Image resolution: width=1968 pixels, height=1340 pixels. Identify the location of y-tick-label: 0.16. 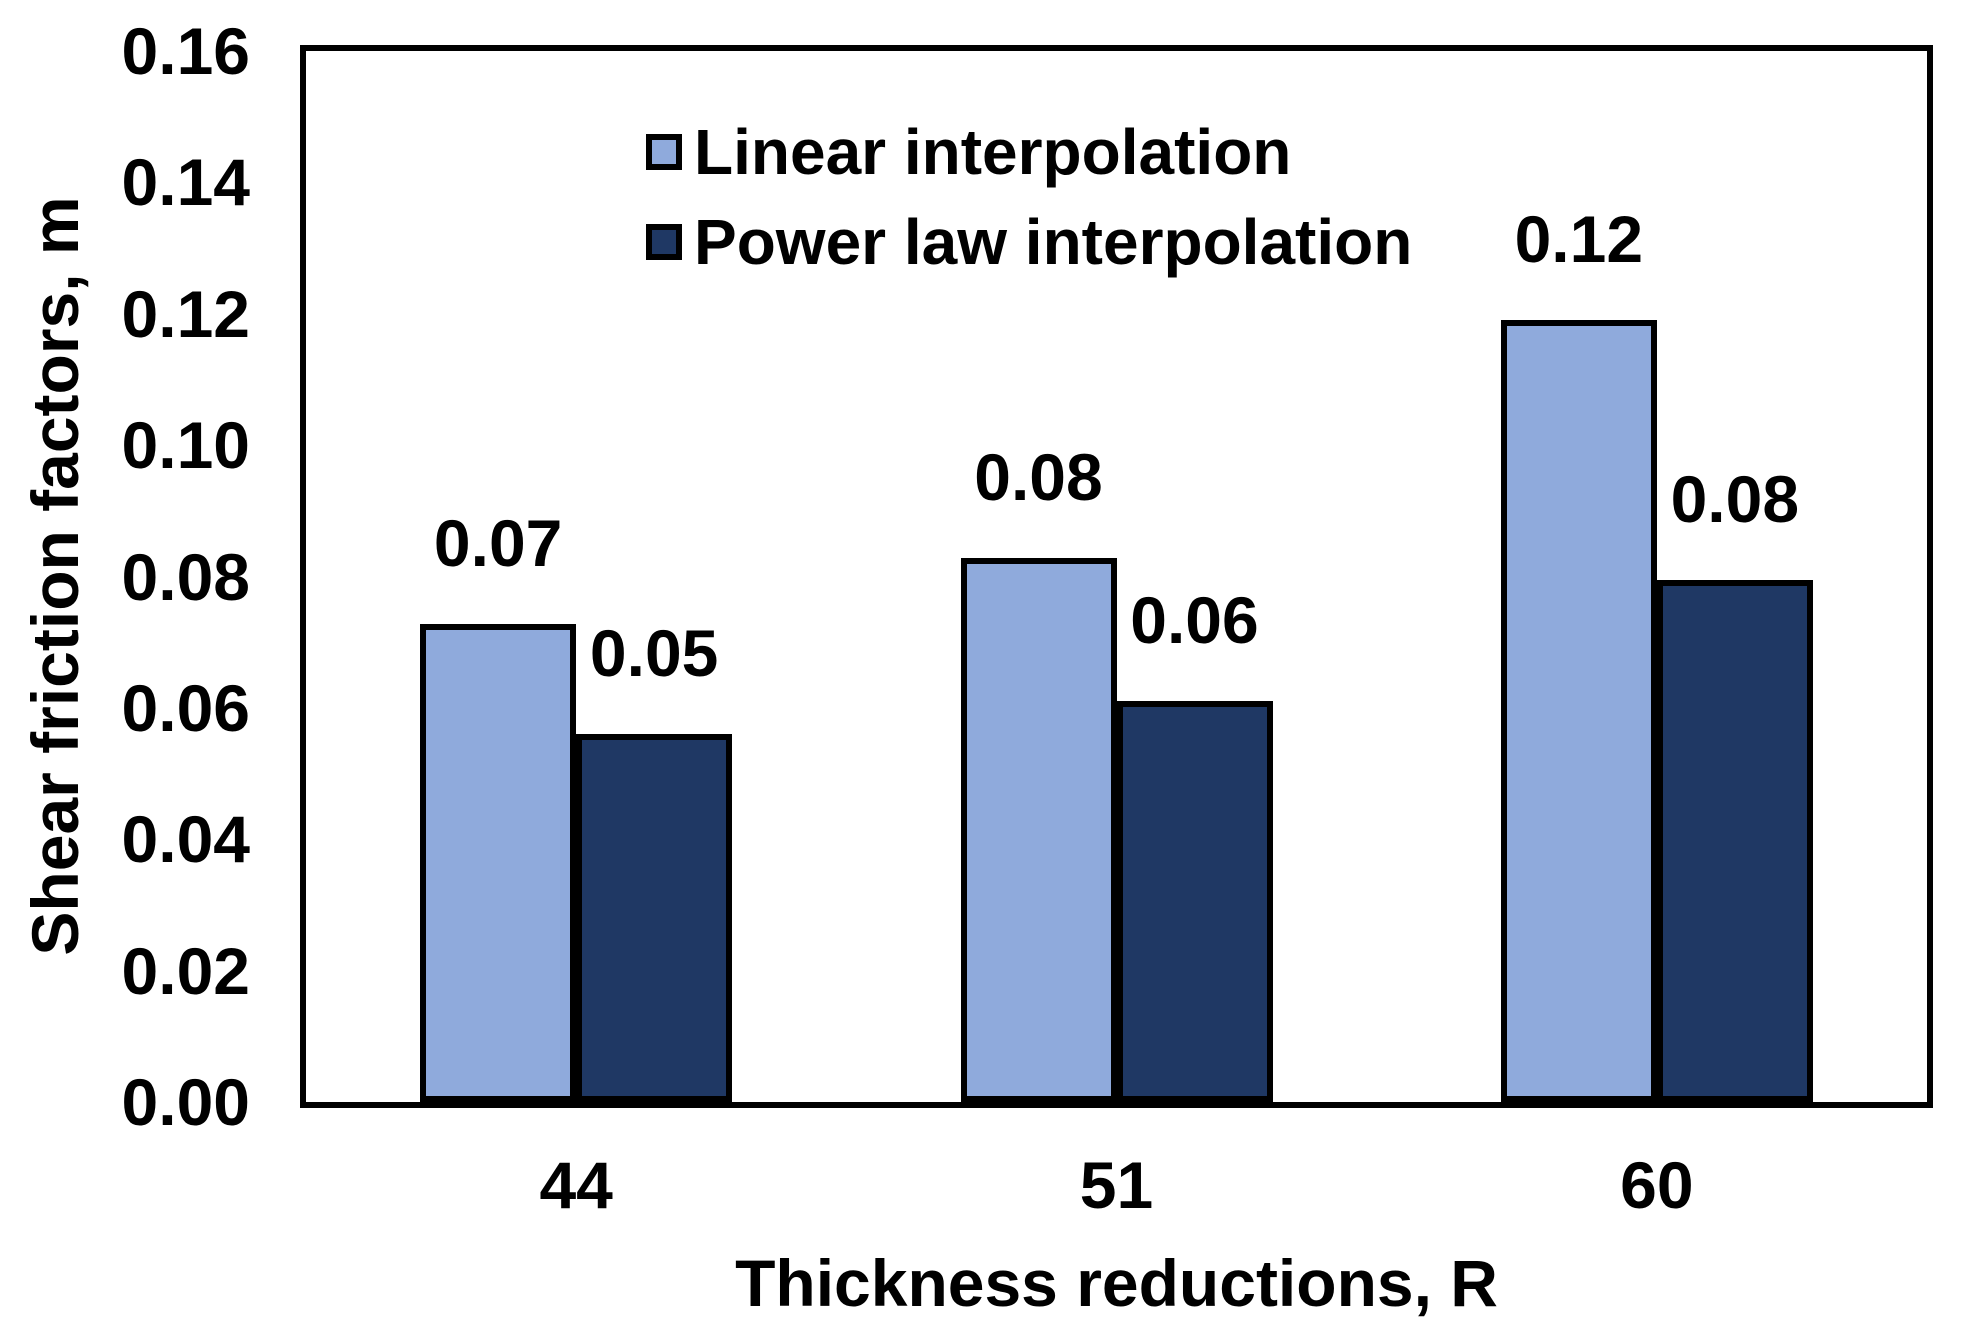
(185, 51).